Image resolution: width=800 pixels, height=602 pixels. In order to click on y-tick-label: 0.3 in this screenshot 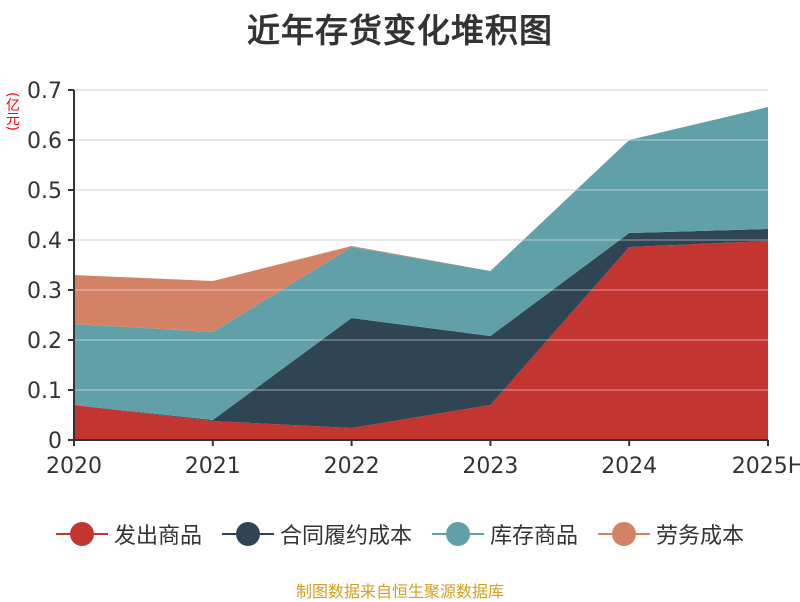, I will do `click(44, 291)`.